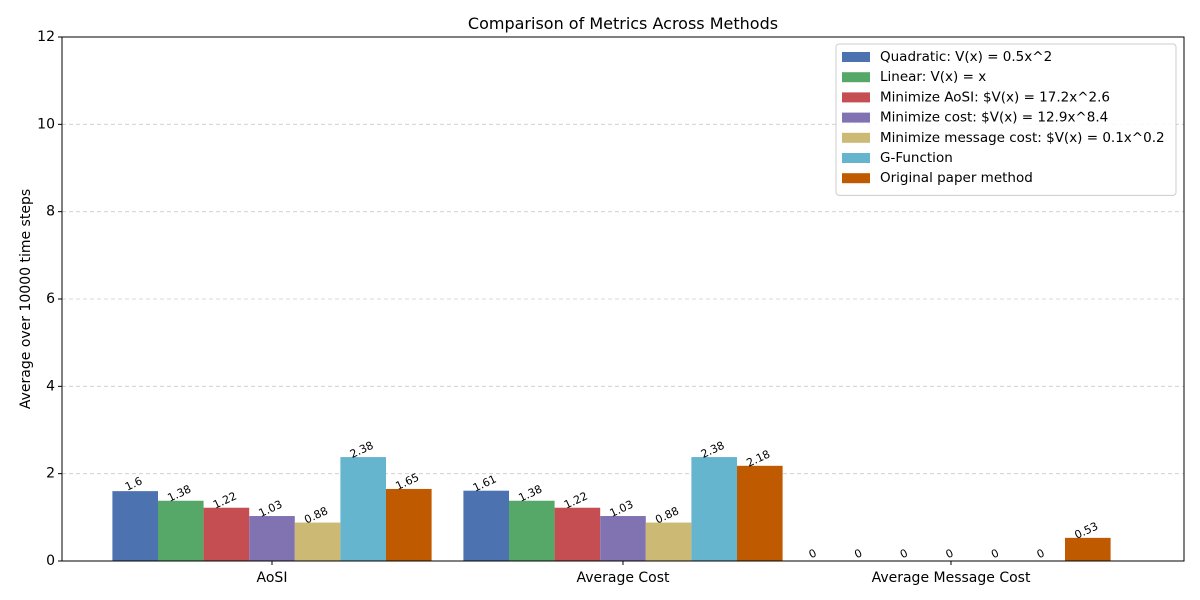 The width and height of the screenshot is (1200, 600). I want to click on legend-entry-label: Minimize cost: $V(x) = 12.9x^8.4, so click(994, 118).